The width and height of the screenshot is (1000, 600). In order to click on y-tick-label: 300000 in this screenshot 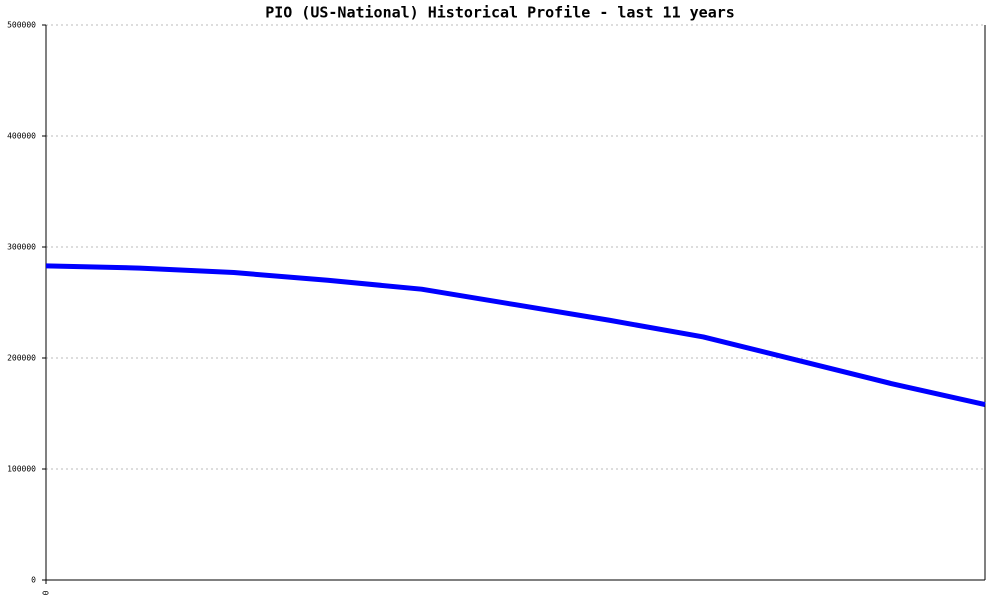, I will do `click(21, 247)`.